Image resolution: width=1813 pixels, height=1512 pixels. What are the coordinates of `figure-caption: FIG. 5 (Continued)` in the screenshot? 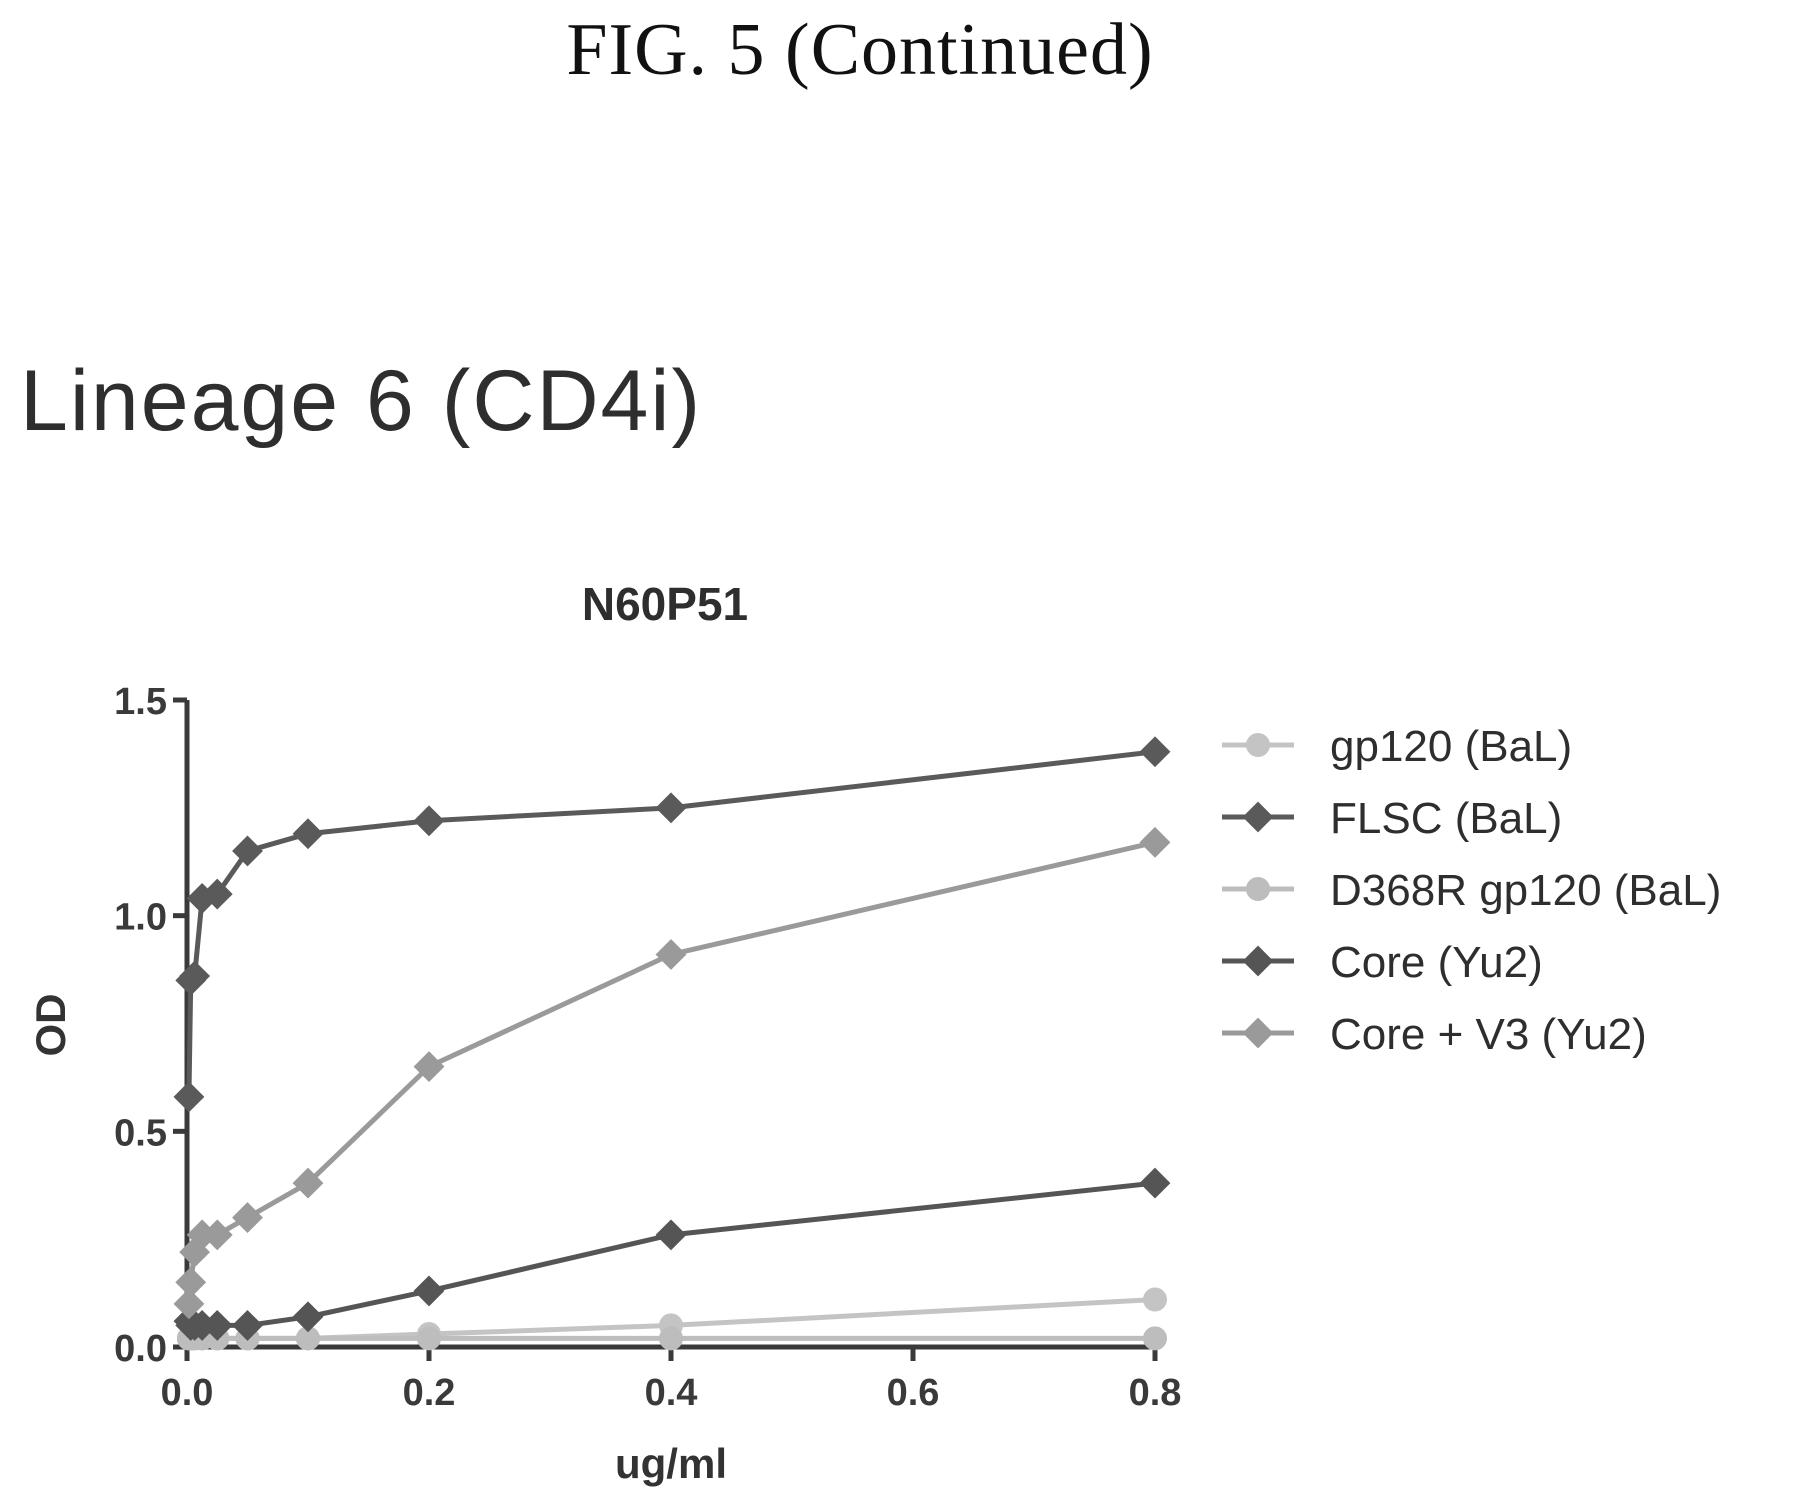 It's located at (860, 50).